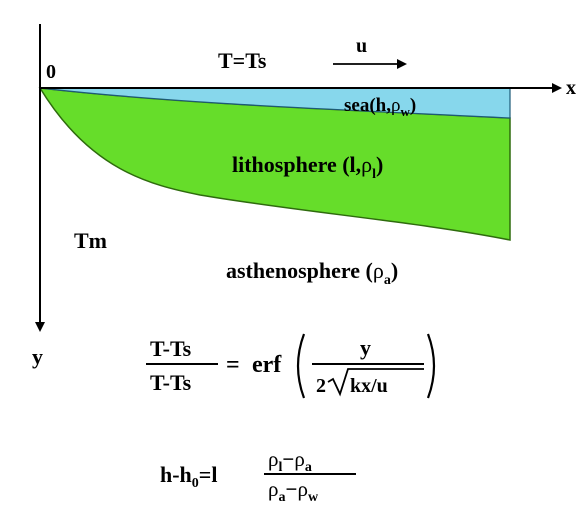  What do you see at coordinates (90, 240) in the screenshot?
I see `mantle-temp-label: Tm` at bounding box center [90, 240].